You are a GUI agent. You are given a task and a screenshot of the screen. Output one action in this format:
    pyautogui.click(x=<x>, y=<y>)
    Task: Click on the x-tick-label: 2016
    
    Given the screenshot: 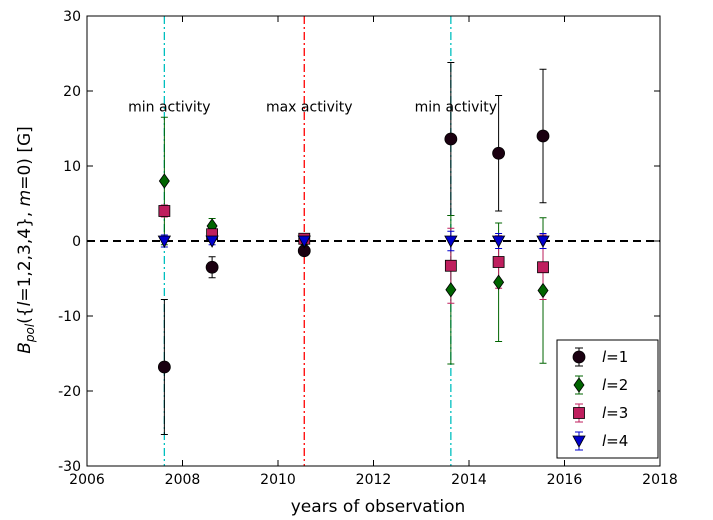 What is the action you would take?
    pyautogui.click(x=565, y=480)
    